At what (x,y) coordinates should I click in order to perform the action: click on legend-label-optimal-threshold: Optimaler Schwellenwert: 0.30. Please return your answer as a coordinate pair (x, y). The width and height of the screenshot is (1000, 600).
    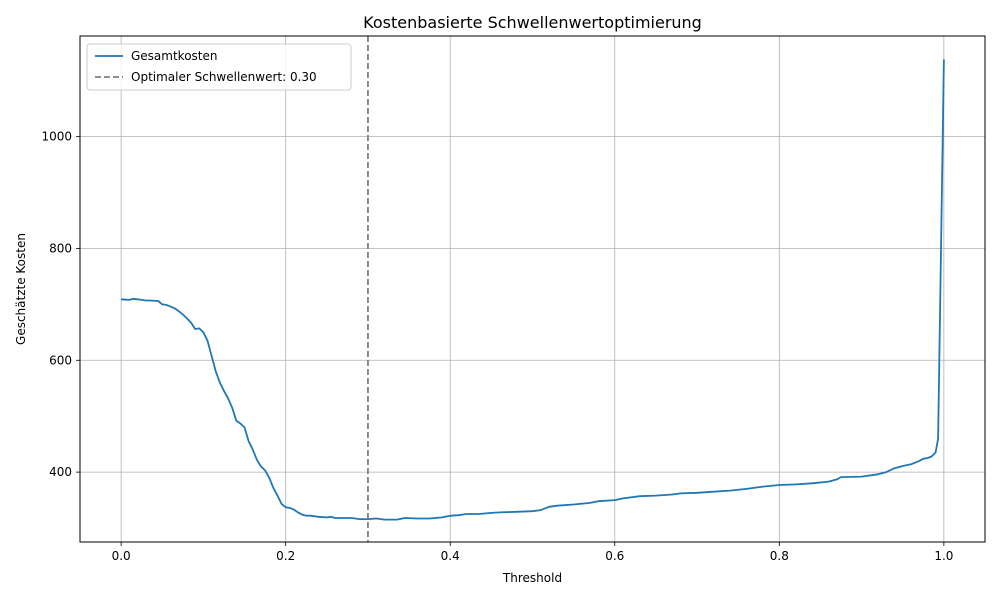
    Looking at the image, I should click on (224, 77).